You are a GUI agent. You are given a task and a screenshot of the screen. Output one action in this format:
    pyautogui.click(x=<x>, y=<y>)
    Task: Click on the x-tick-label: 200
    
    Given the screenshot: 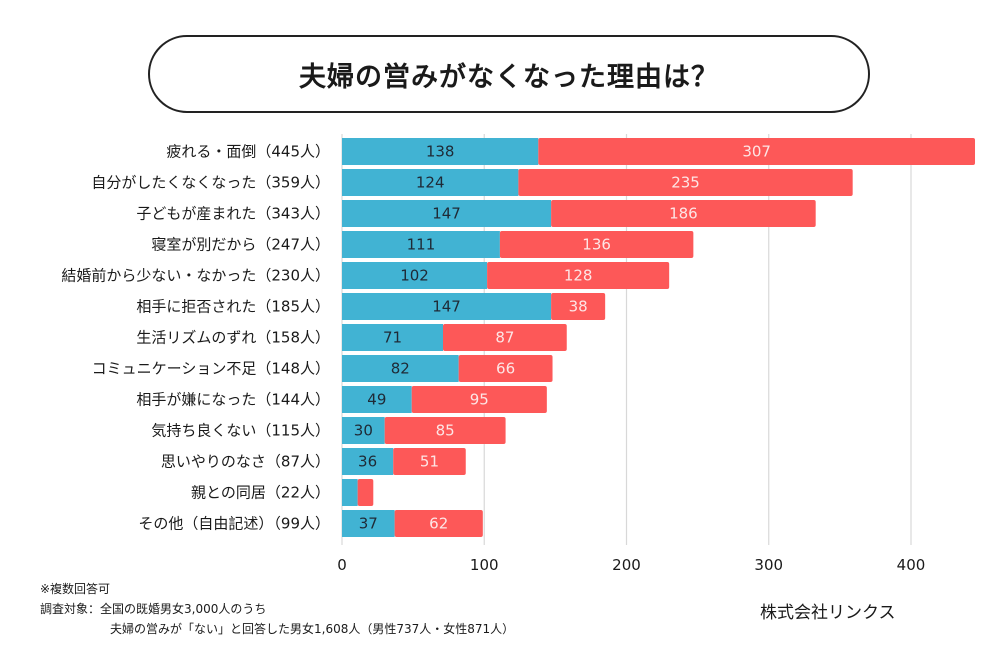 What is the action you would take?
    pyautogui.click(x=626, y=565)
    